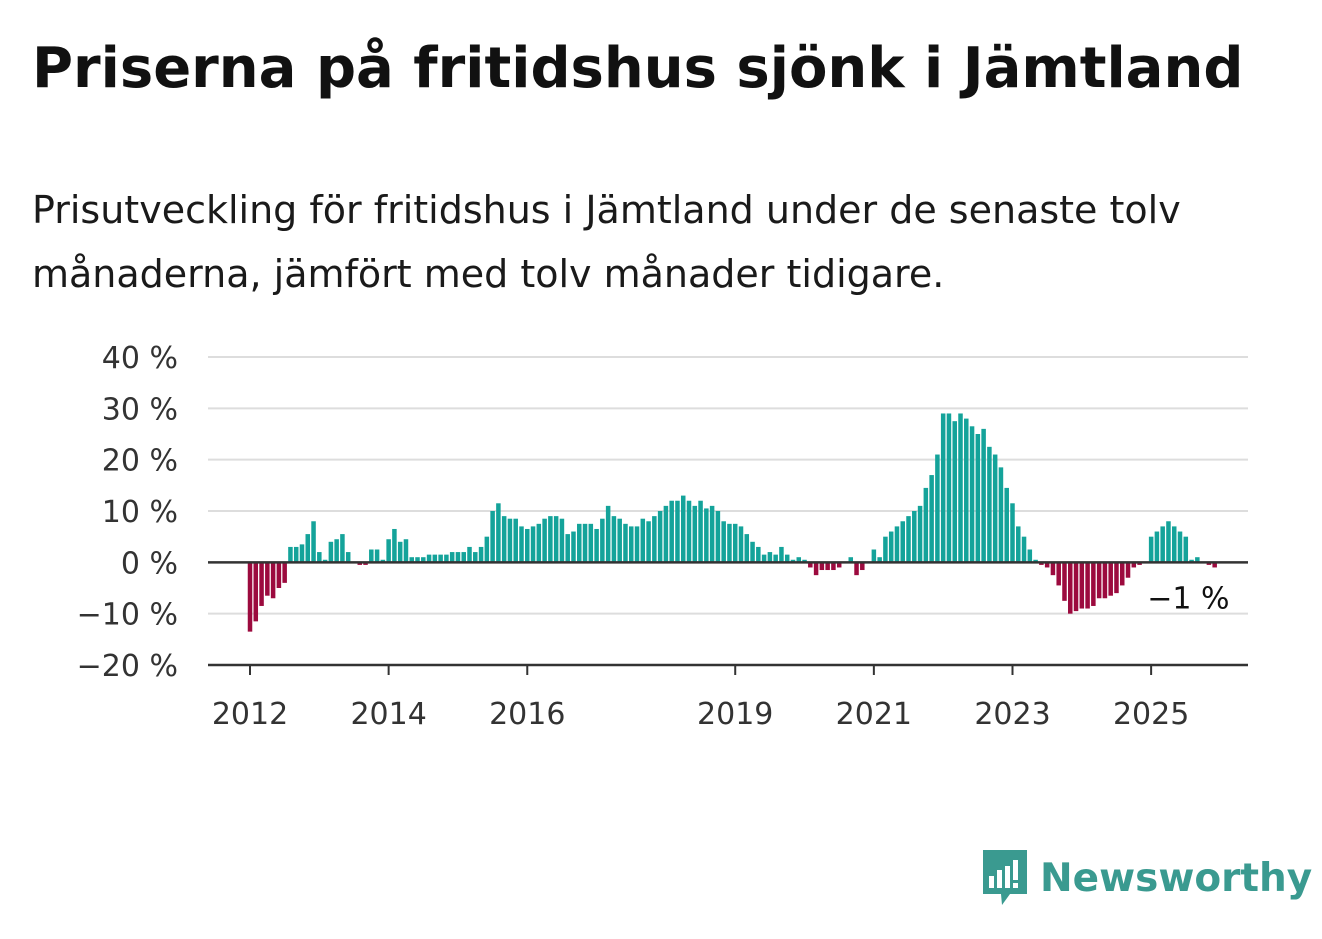  Describe the element at coordinates (1005, 877) in the screenshot. I see `newsworthy-logo-icon` at that location.